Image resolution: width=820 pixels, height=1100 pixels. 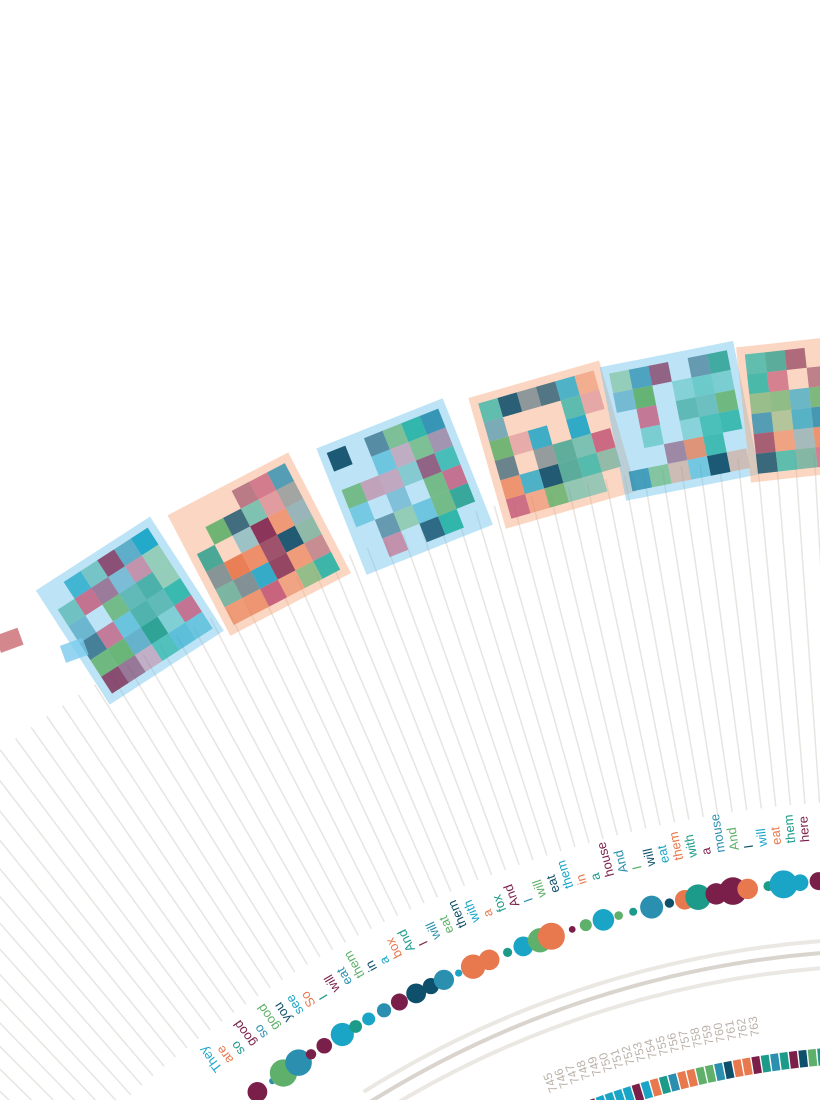 I want to click on line-number: 761, so click(x=730, y=1030).